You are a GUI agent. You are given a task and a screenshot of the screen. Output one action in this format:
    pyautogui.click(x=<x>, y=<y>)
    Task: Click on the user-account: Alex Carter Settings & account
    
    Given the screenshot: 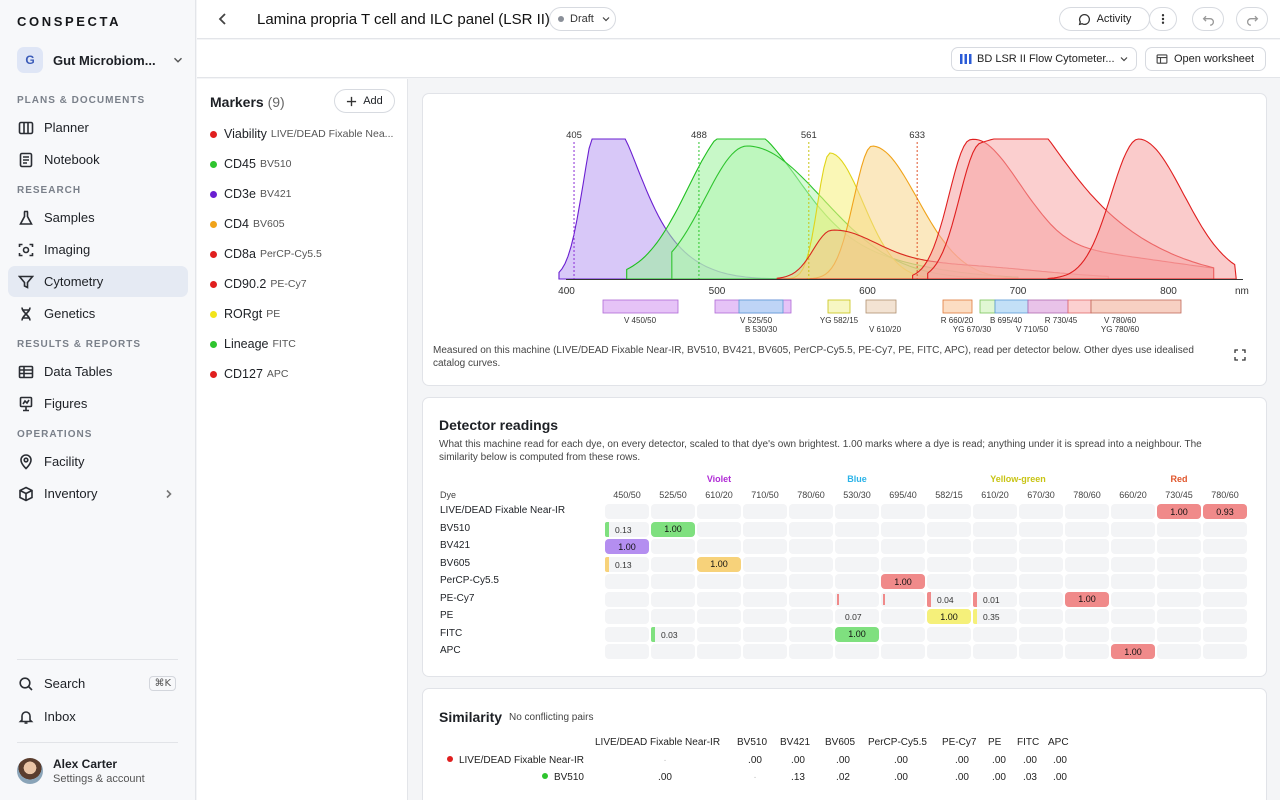 What is the action you would take?
    pyautogui.click(x=81, y=771)
    